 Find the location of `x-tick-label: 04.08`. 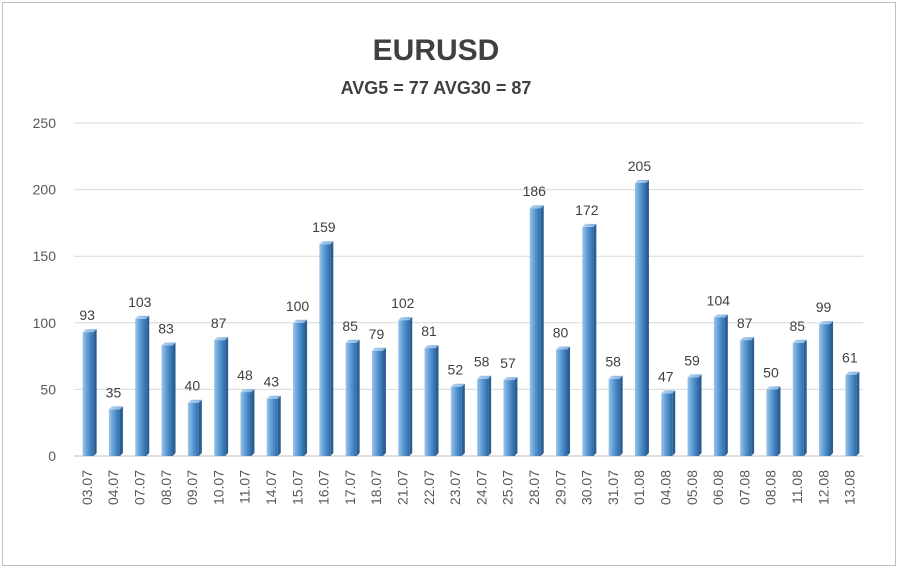

x-tick-label: 04.08 is located at coordinates (665, 487).